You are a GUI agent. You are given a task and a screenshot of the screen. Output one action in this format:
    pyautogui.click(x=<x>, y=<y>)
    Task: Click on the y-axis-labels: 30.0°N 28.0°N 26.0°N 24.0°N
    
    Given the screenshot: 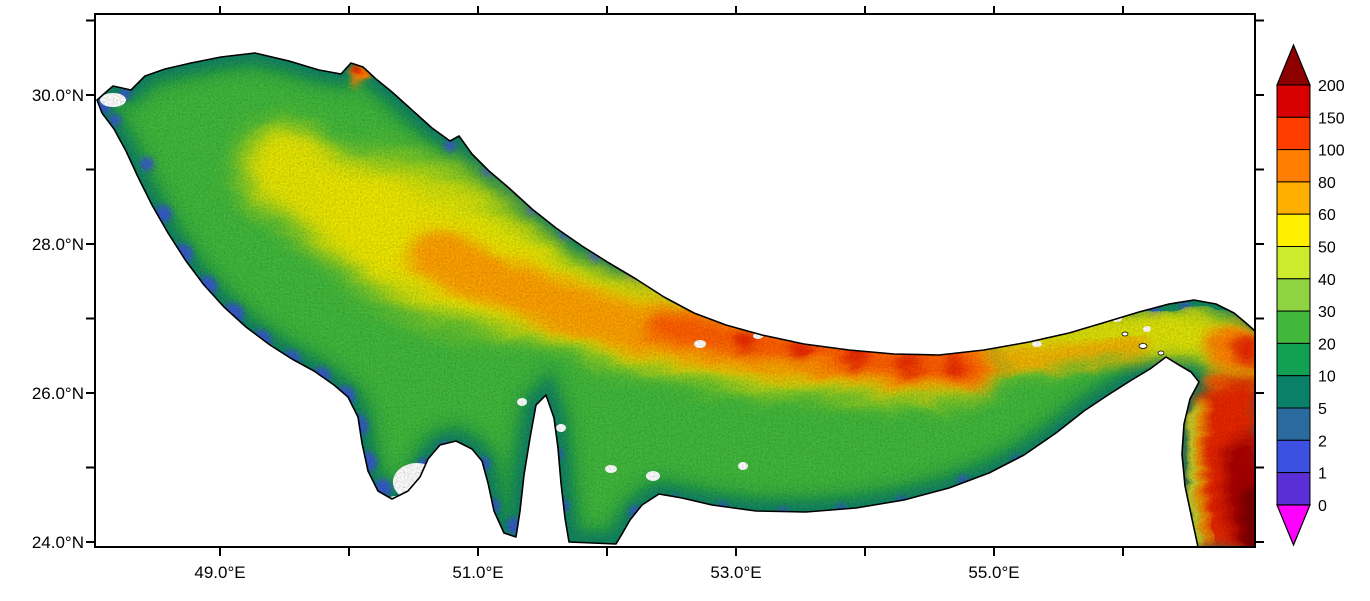 What is the action you would take?
    pyautogui.click(x=58, y=319)
    